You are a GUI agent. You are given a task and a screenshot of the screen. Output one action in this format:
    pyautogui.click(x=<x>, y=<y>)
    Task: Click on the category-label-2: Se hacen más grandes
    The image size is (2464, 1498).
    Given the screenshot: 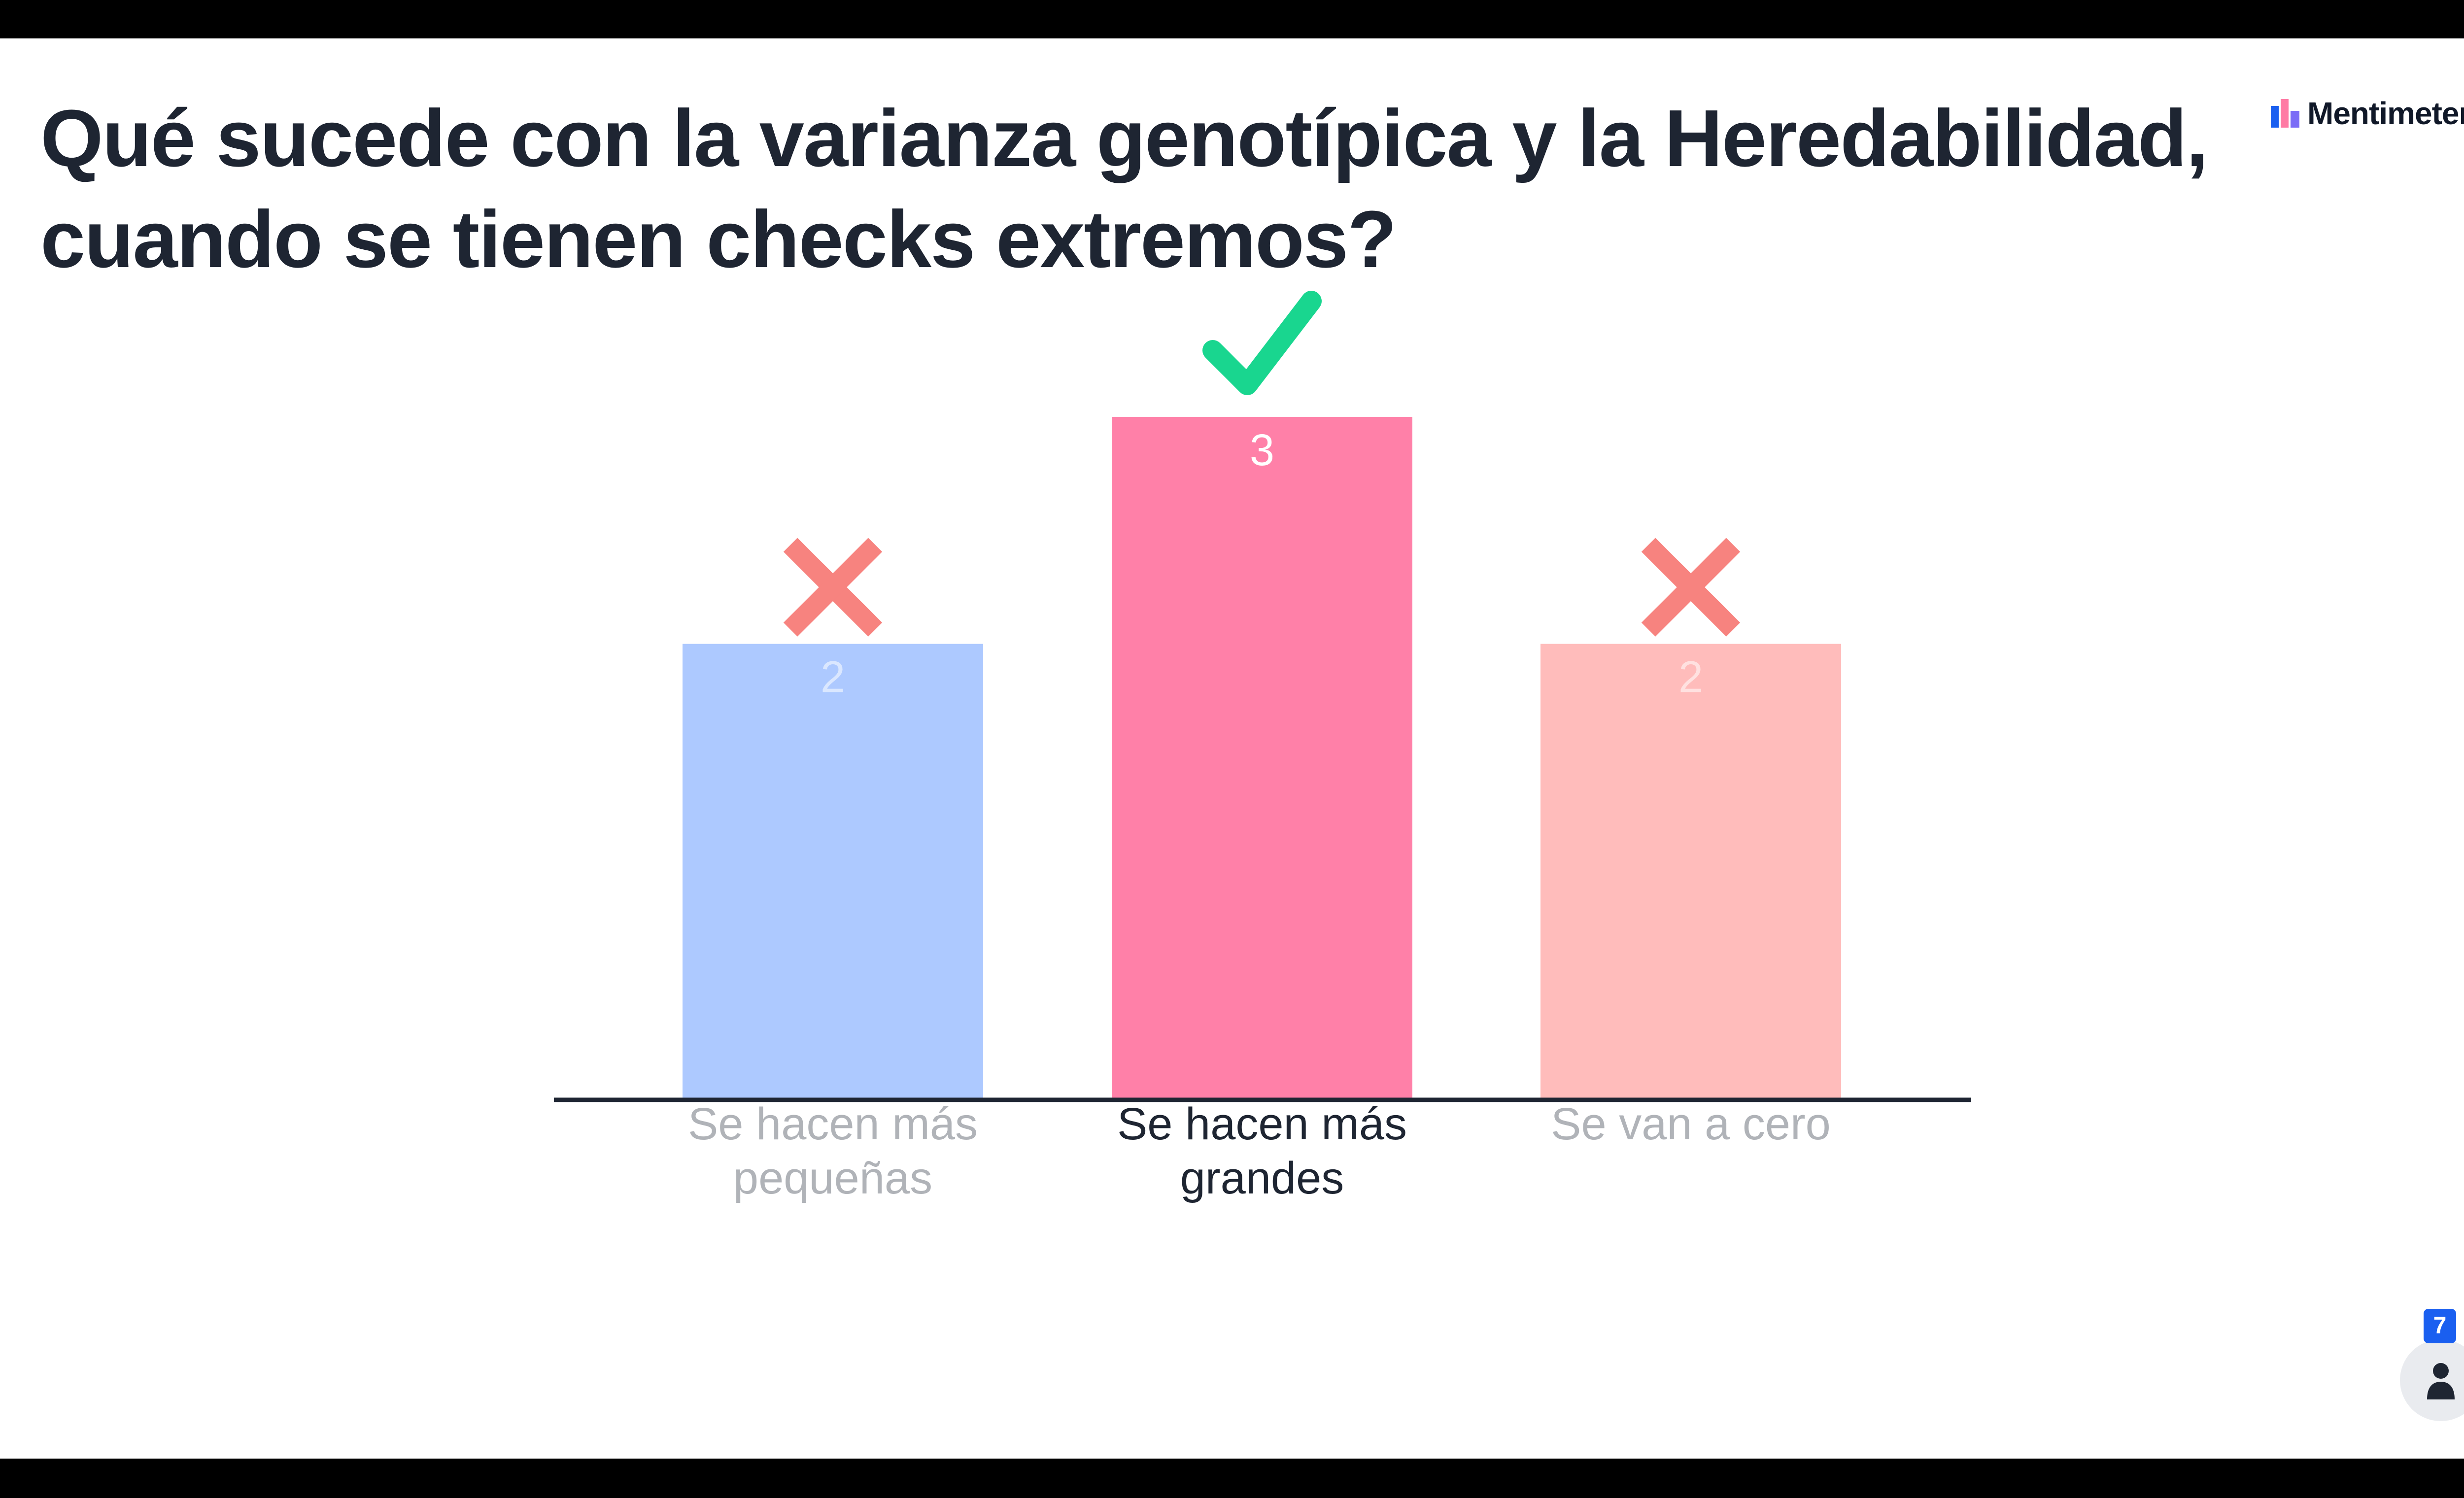 What is the action you would take?
    pyautogui.click(x=1262, y=1151)
    